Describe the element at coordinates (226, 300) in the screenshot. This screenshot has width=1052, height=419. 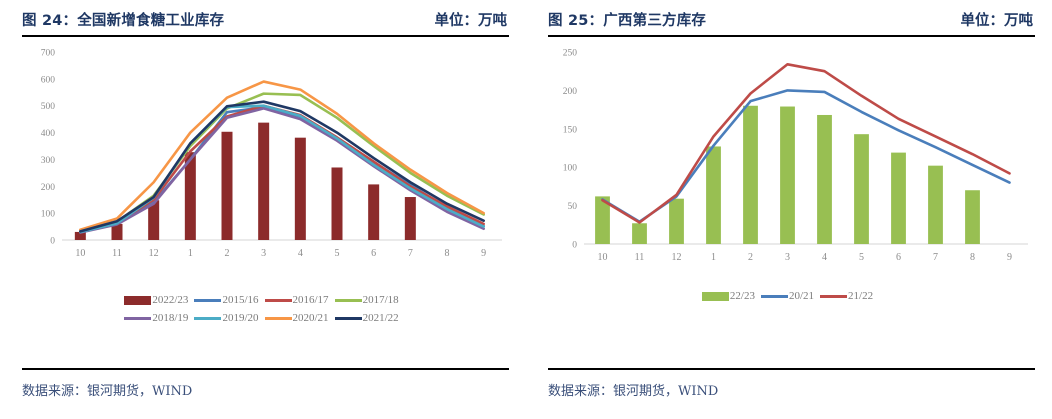
I see `legend-item: 2015/16` at that location.